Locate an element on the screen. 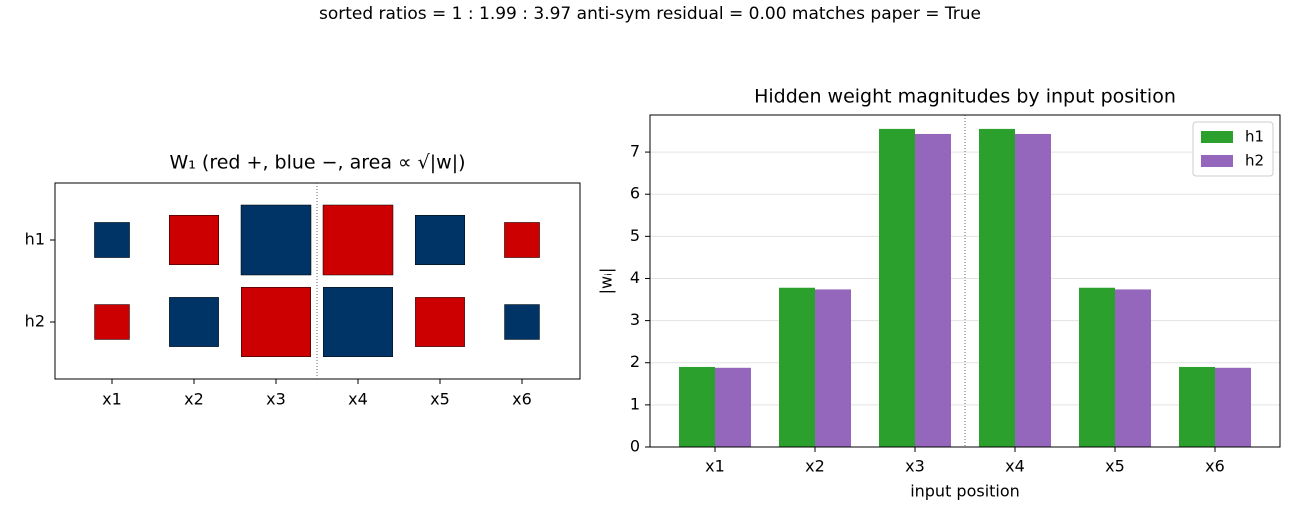 This screenshot has height=520, width=1300. y-tick-label: h2 is located at coordinates (35, 321).